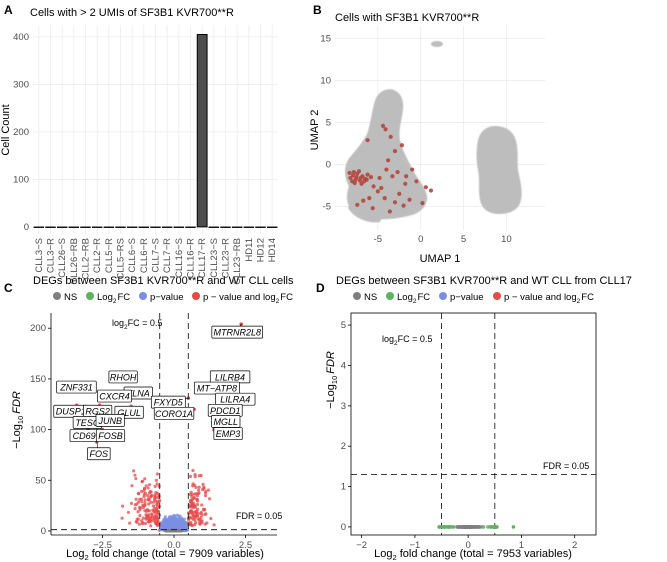 The height and width of the screenshot is (562, 667). Describe the element at coordinates (123, 377) in the screenshot. I see `gene-label: RHOH` at that location.